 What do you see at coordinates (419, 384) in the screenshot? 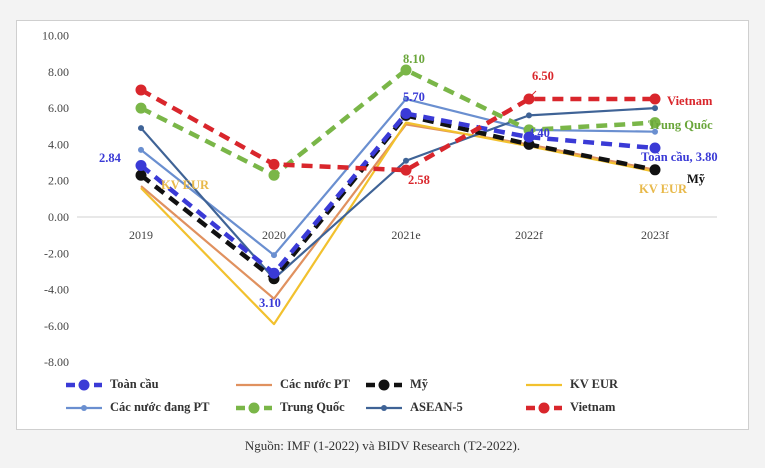
I see `legend-label: Mỹ` at bounding box center [419, 384].